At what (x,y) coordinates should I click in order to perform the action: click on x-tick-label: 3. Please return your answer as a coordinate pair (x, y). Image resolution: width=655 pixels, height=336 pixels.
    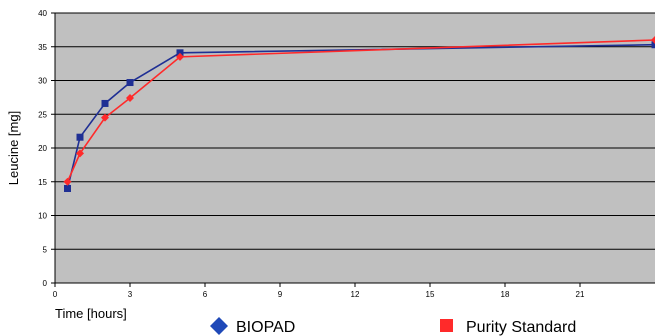
    Looking at the image, I should click on (130, 294).